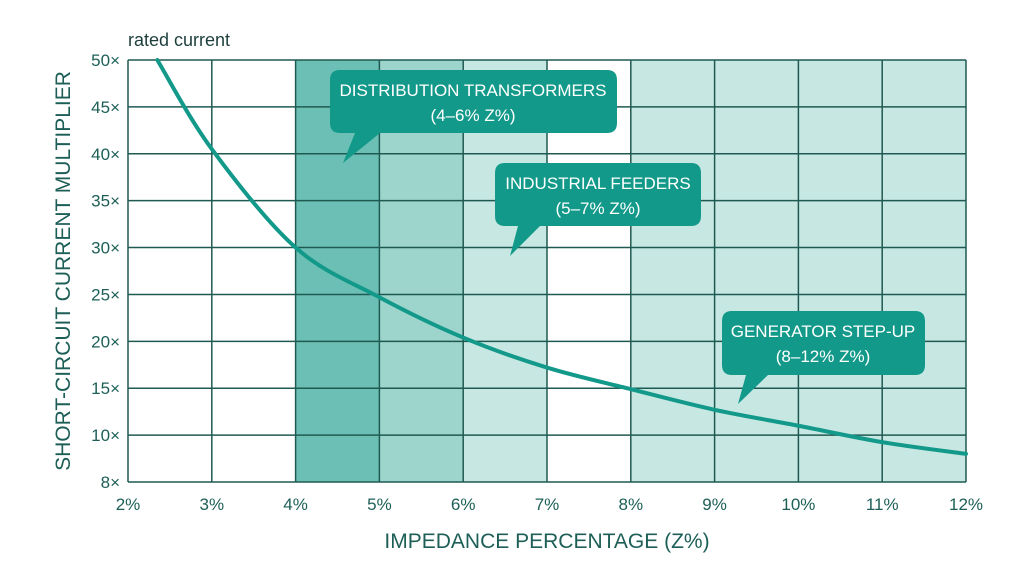  Describe the element at coordinates (597, 183) in the screenshot. I see `callout-title: INDUSTRIAL FEEDERS` at that location.